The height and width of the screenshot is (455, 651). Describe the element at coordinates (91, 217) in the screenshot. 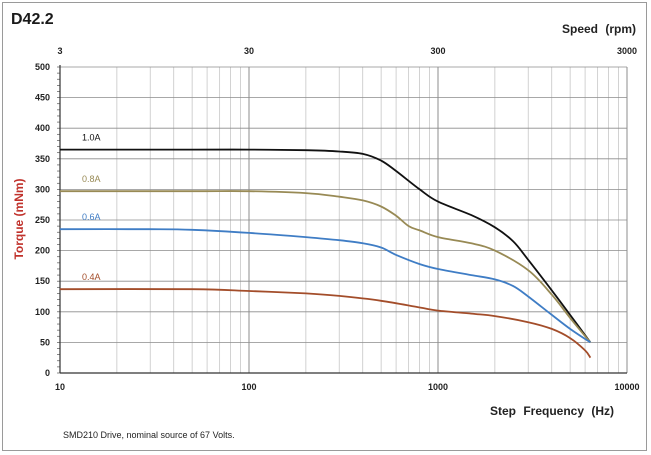

I see `series-label: 0.6A` at that location.